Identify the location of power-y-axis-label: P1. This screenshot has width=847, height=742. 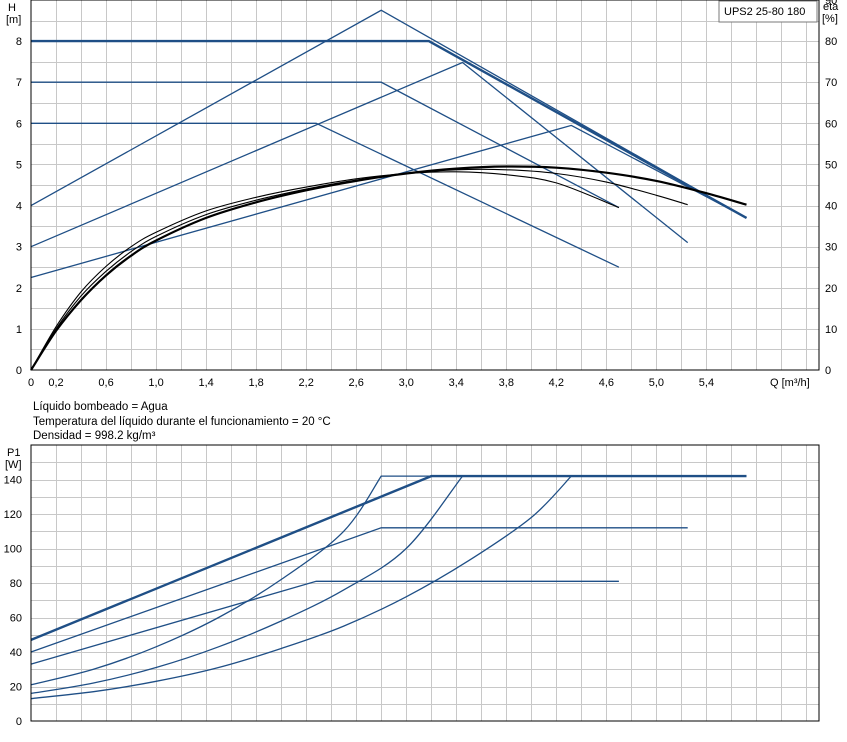
(13, 453).